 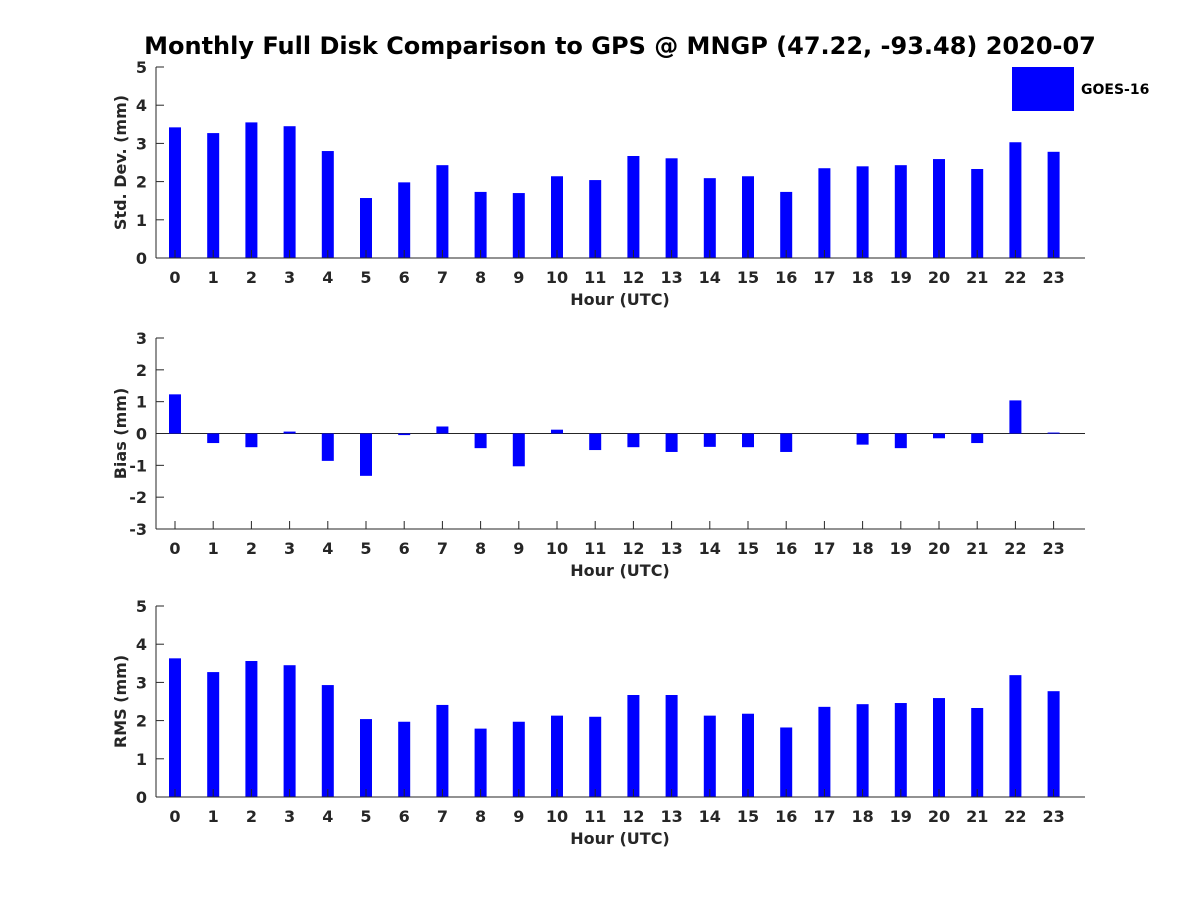 I want to click on x-tick-label: 16, so click(x=786, y=277).